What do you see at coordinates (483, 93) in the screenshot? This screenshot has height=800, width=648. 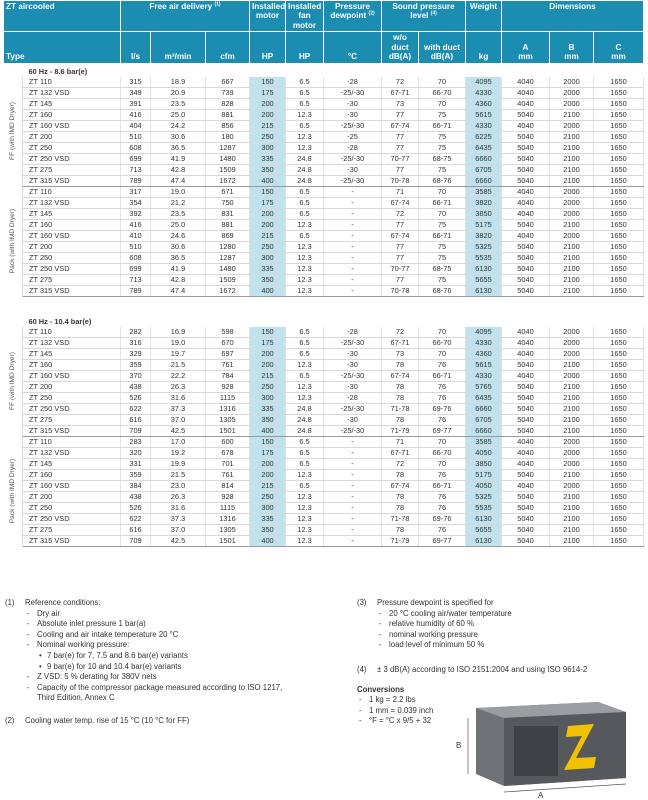 I see `table-cell: 4330` at bounding box center [483, 93].